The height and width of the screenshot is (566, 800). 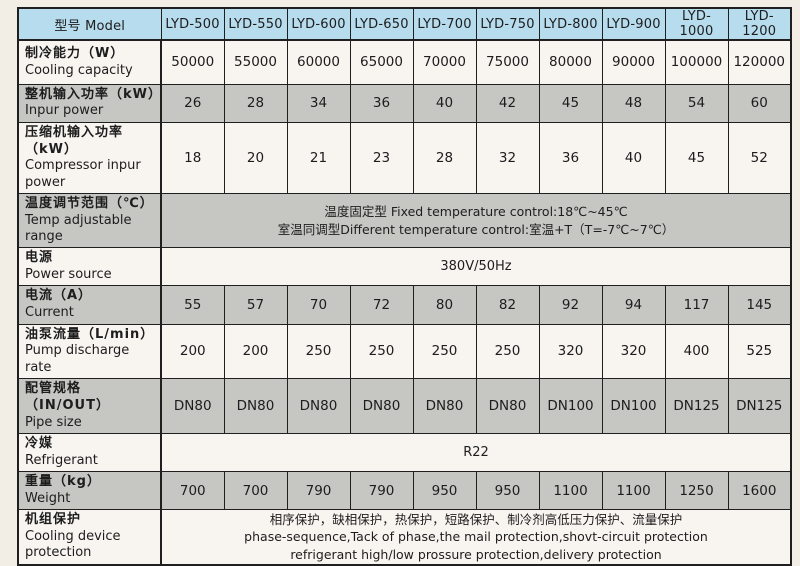 I want to click on value-cell: 80, so click(x=444, y=305).